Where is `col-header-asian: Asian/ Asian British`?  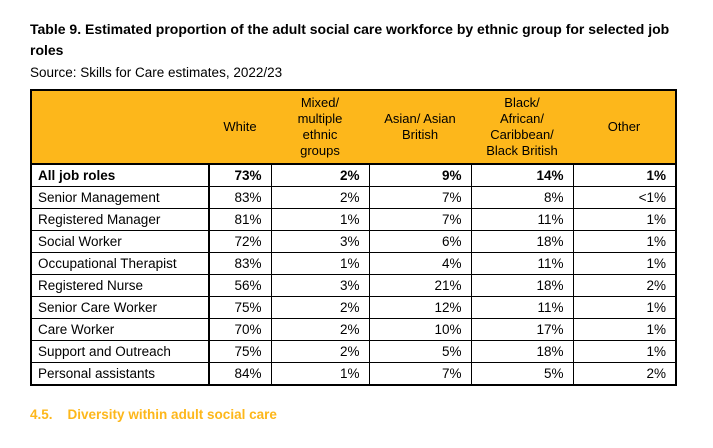
col-header-asian: Asian/ Asian British is located at coordinates (420, 127).